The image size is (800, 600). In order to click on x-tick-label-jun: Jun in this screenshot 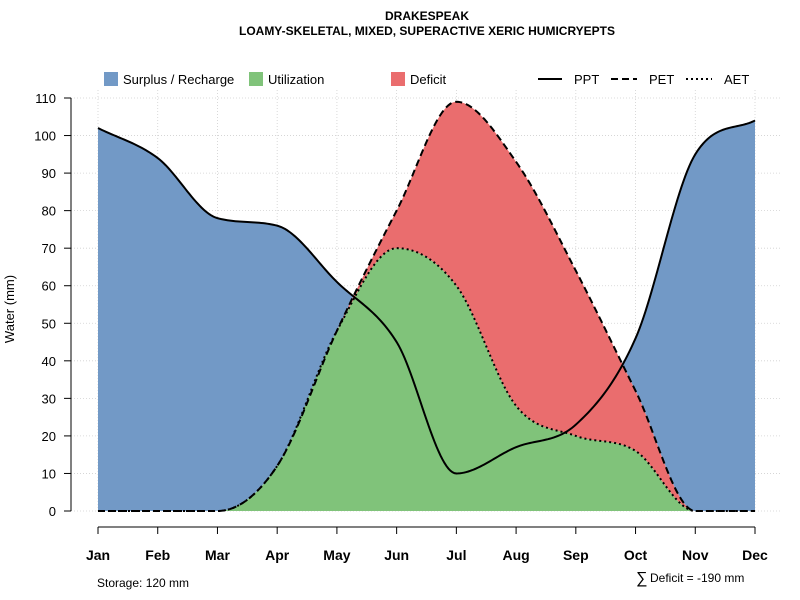, I will do `click(396, 555)`.